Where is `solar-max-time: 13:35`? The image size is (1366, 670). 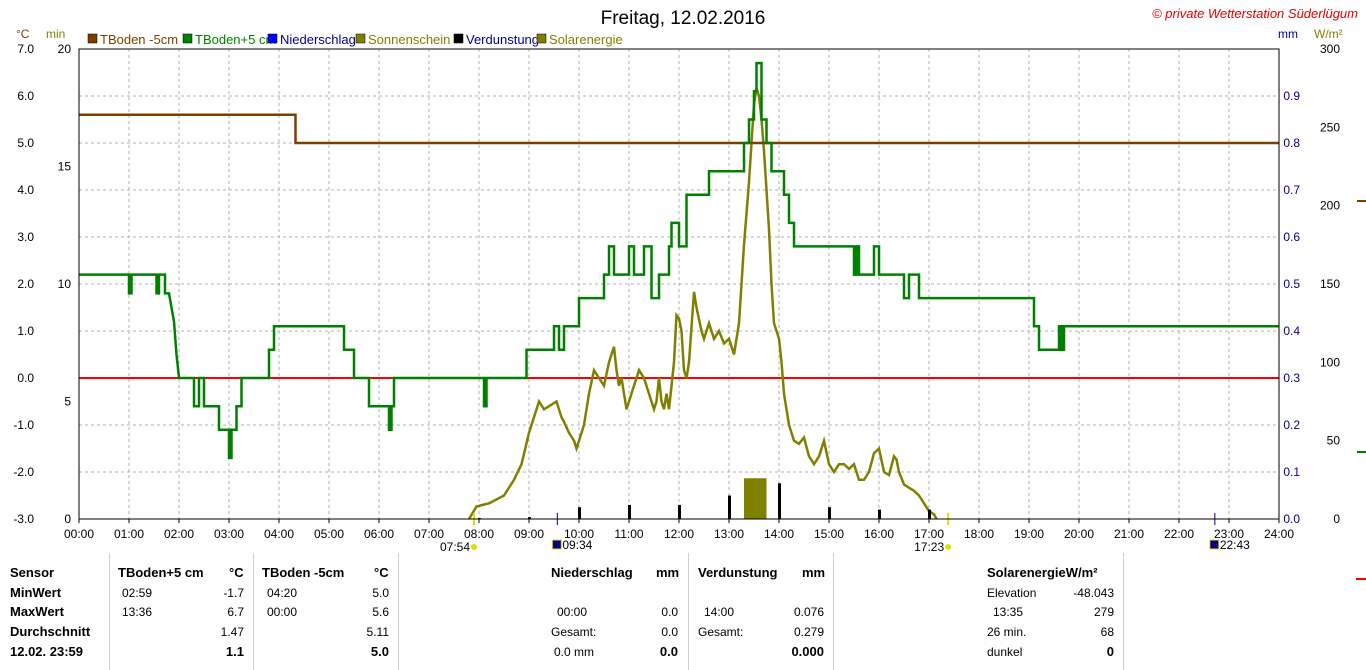 solar-max-time: 13:35 is located at coordinates (1008, 612).